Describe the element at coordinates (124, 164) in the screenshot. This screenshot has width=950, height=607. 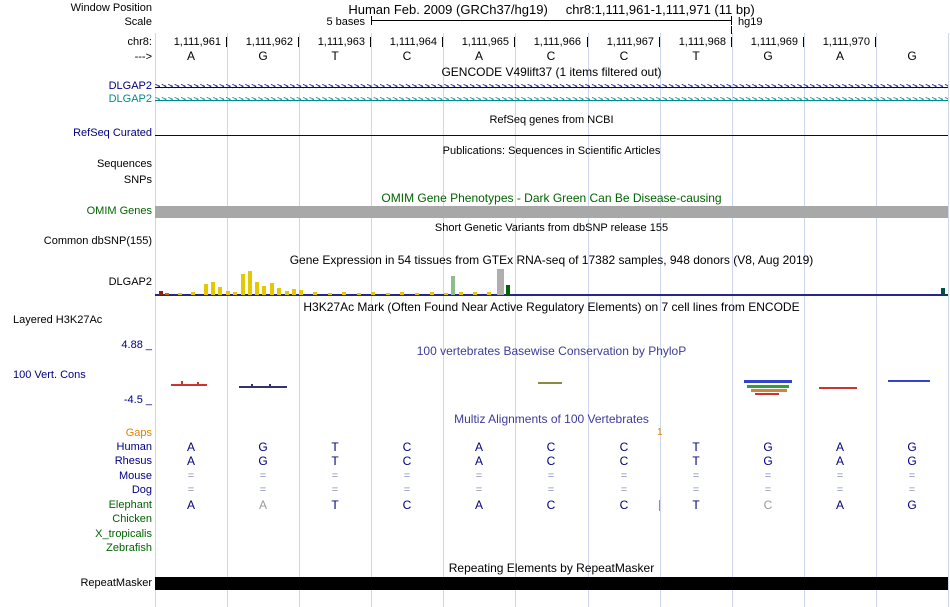
I see `track-label-sequences: Sequences` at that location.